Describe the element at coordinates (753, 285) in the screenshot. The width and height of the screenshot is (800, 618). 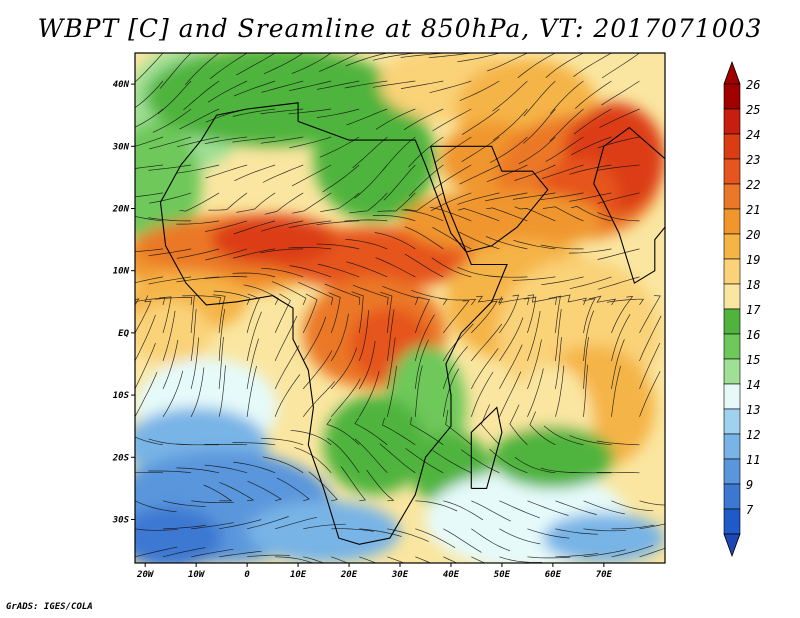
I see `colorbar-label: 18` at that location.